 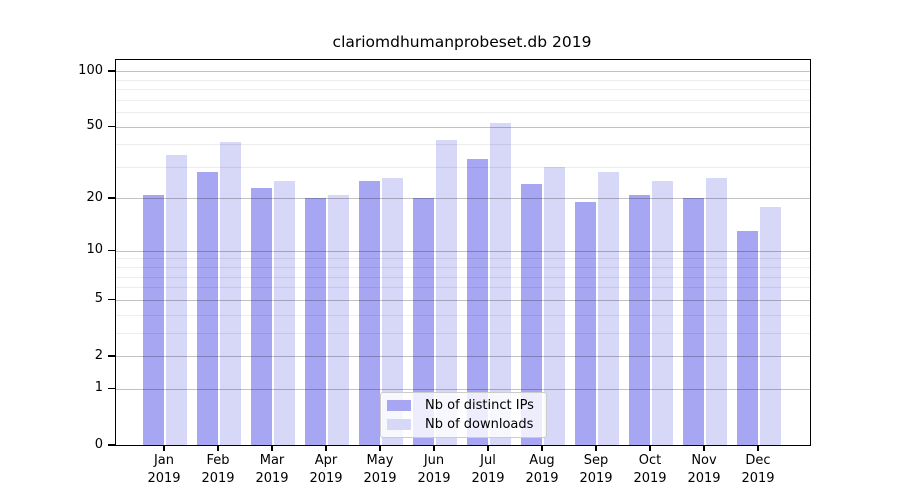 What do you see at coordinates (164, 469) in the screenshot?
I see `x-tick-label-jan: Jan 2019` at bounding box center [164, 469].